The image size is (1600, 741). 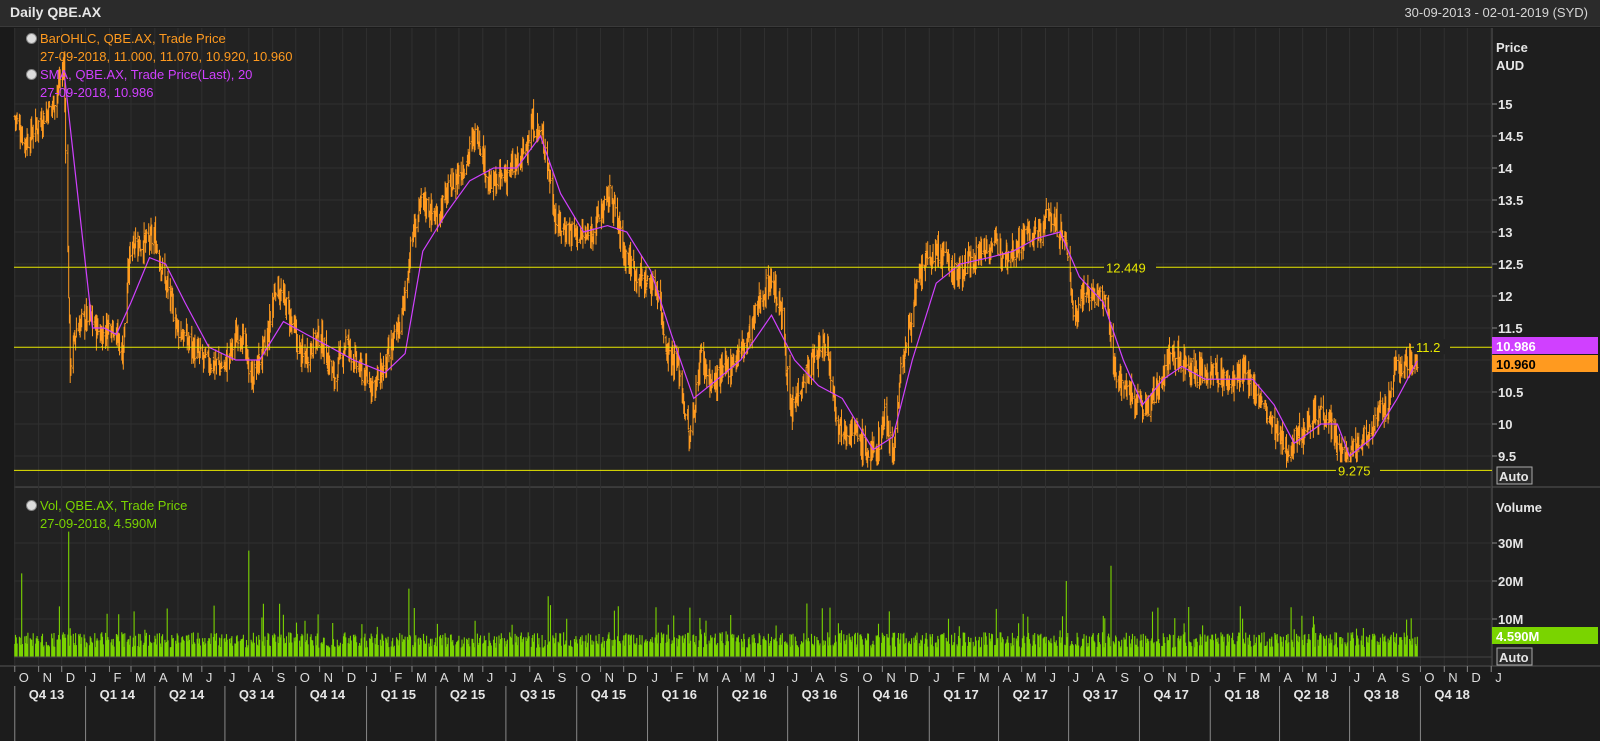 I want to click on x-axis-panel, so click(x=800, y=703).